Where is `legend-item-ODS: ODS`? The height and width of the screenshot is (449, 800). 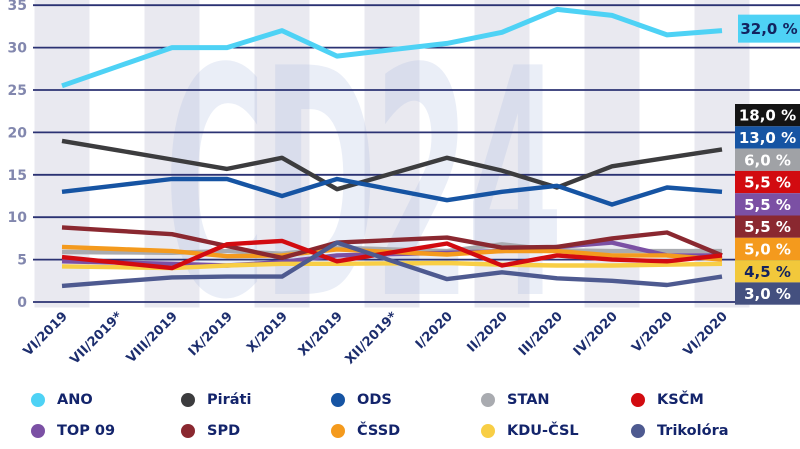
legend-item-ODS: ODS is located at coordinates (361, 400).